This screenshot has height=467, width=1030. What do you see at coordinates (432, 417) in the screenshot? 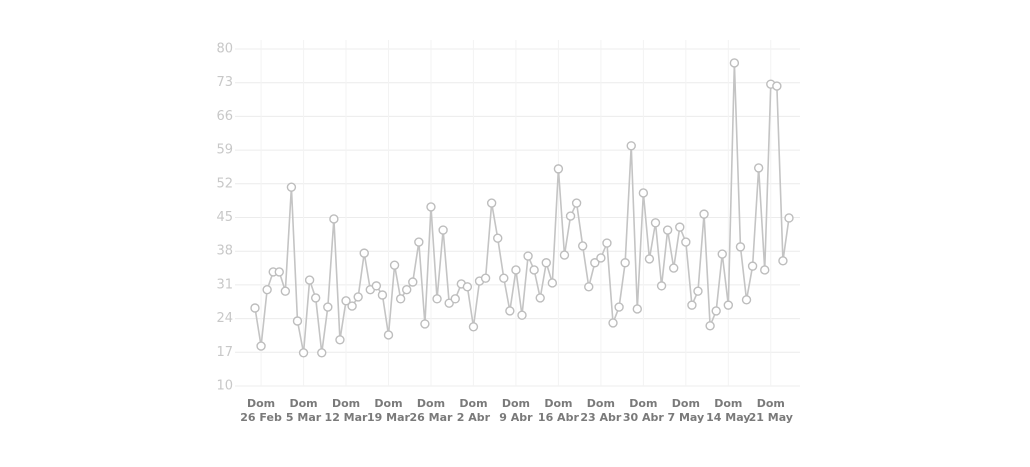
I see `x-tick-label: 26 Mar` at bounding box center [432, 417].